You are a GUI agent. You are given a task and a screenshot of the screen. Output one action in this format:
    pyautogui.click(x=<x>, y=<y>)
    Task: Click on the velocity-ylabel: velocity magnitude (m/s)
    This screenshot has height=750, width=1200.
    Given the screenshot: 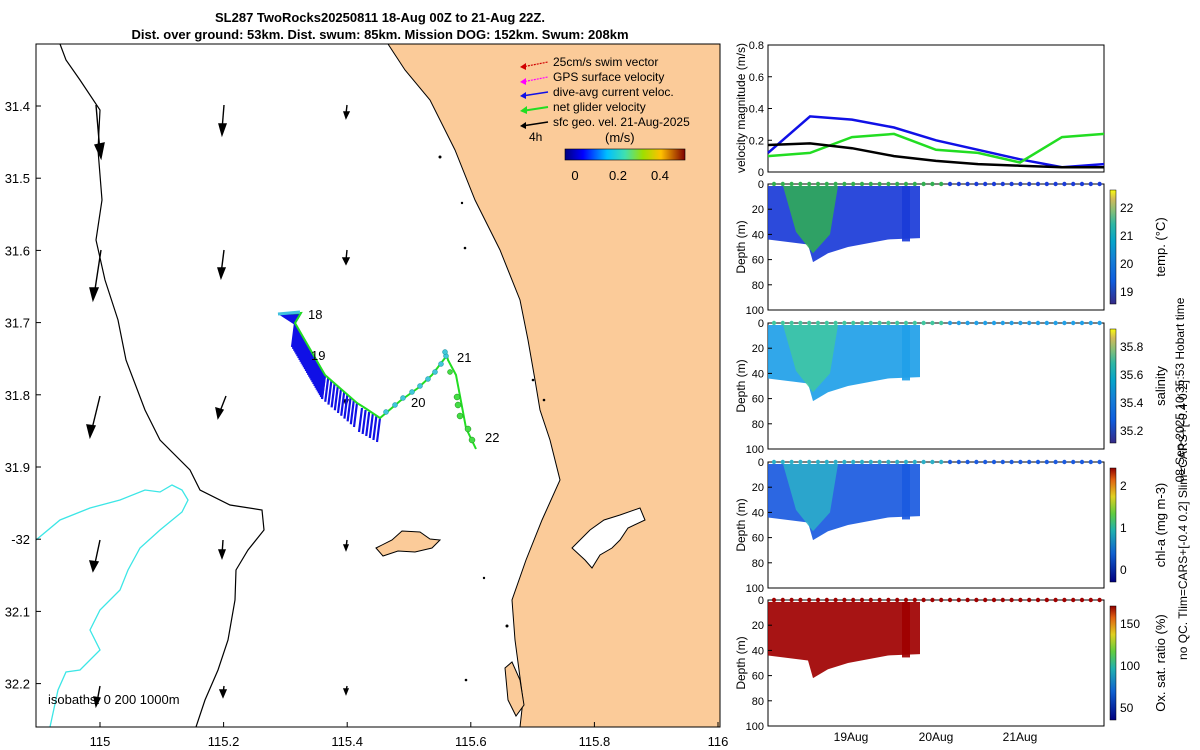 What is the action you would take?
    pyautogui.click(x=741, y=108)
    